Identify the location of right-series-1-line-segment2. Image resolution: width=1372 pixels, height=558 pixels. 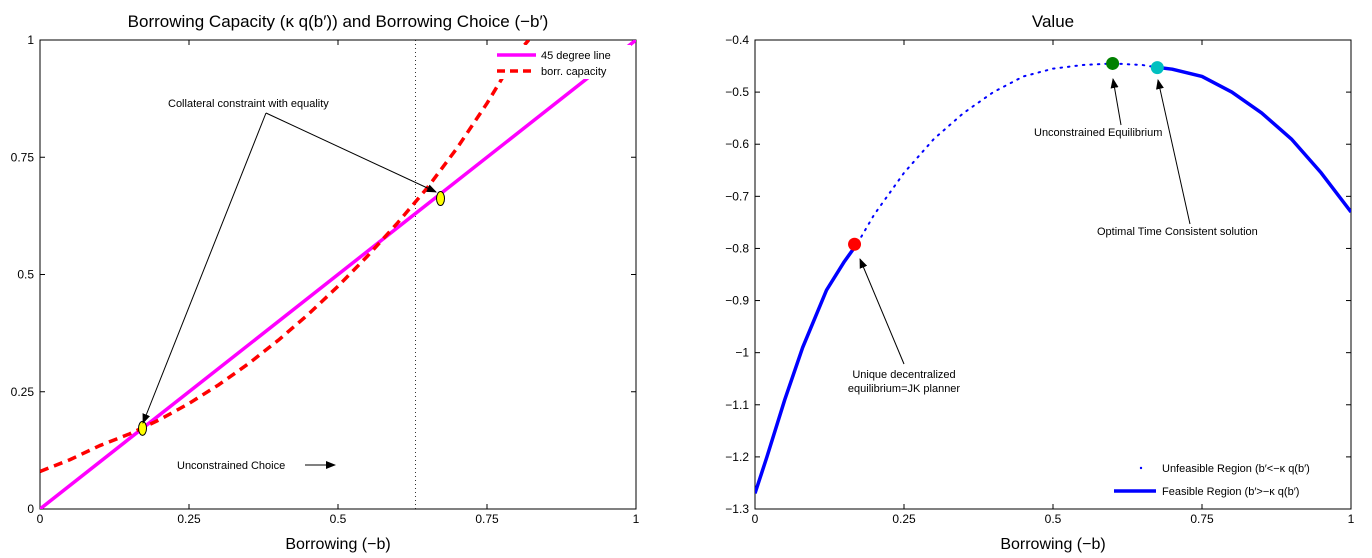
(1253, 139).